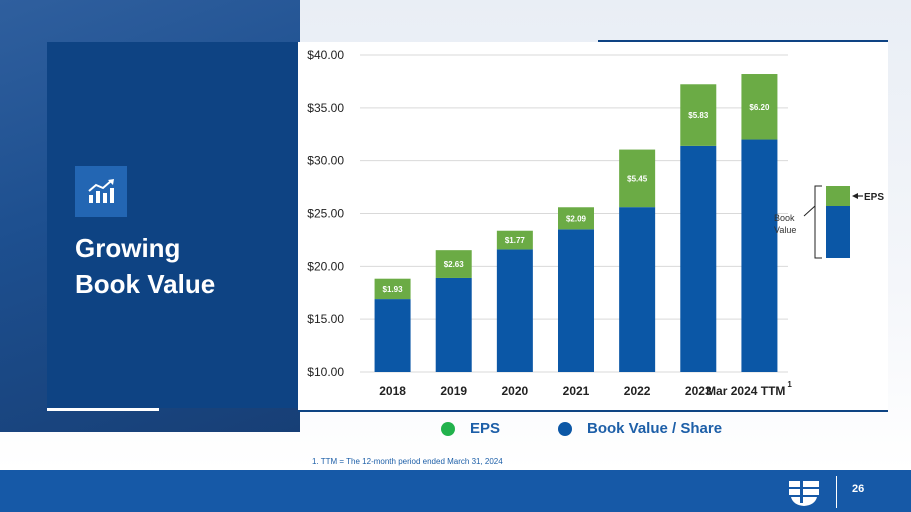 The height and width of the screenshot is (512, 911). Describe the element at coordinates (325, 161) in the screenshot. I see `y-tick-label: $30.00` at that location.